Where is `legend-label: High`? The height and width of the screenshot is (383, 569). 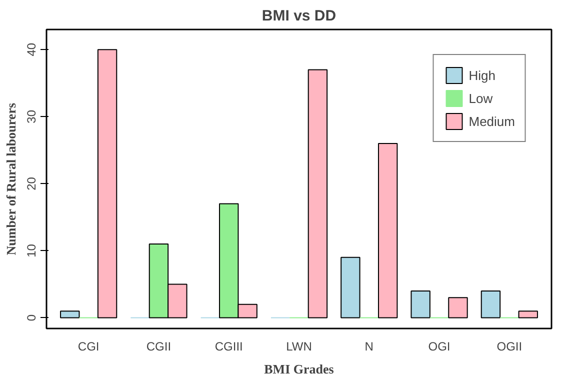
legend-label: High is located at coordinates (482, 75).